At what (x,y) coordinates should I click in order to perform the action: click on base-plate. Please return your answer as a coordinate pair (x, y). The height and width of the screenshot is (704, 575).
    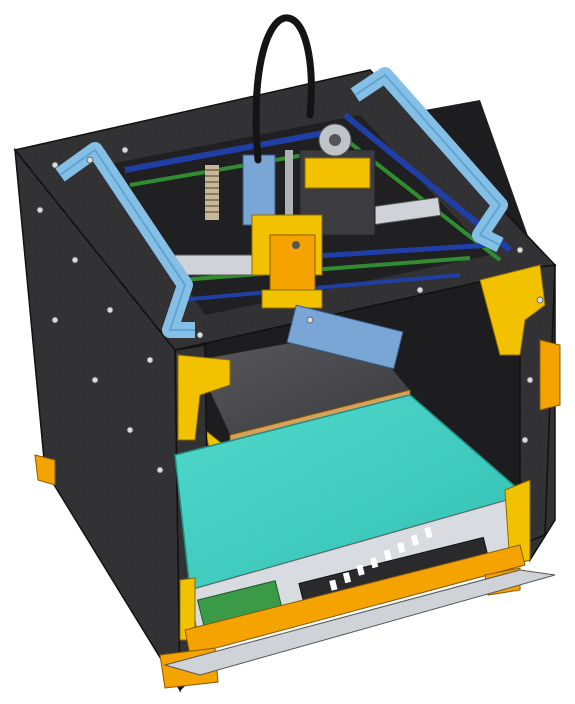
    Looking at the image, I should click on (359, 622).